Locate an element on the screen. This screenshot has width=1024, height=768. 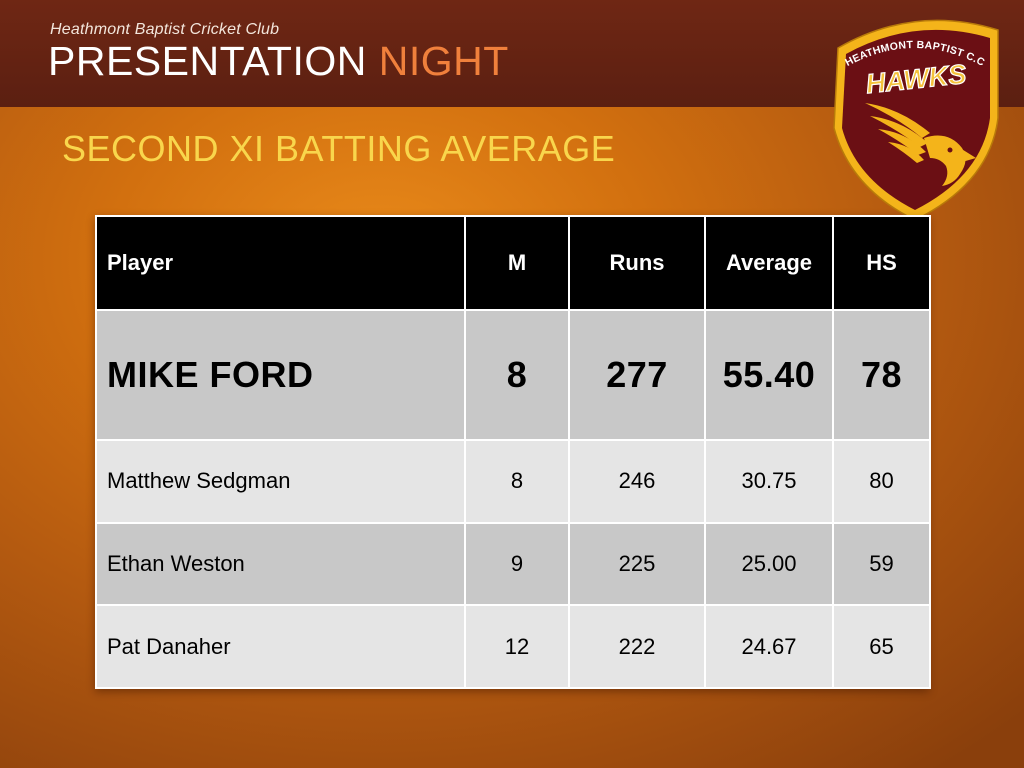
table-row: Matthew Sedgman 8 246 30.75 80 is located at coordinates (513, 481).